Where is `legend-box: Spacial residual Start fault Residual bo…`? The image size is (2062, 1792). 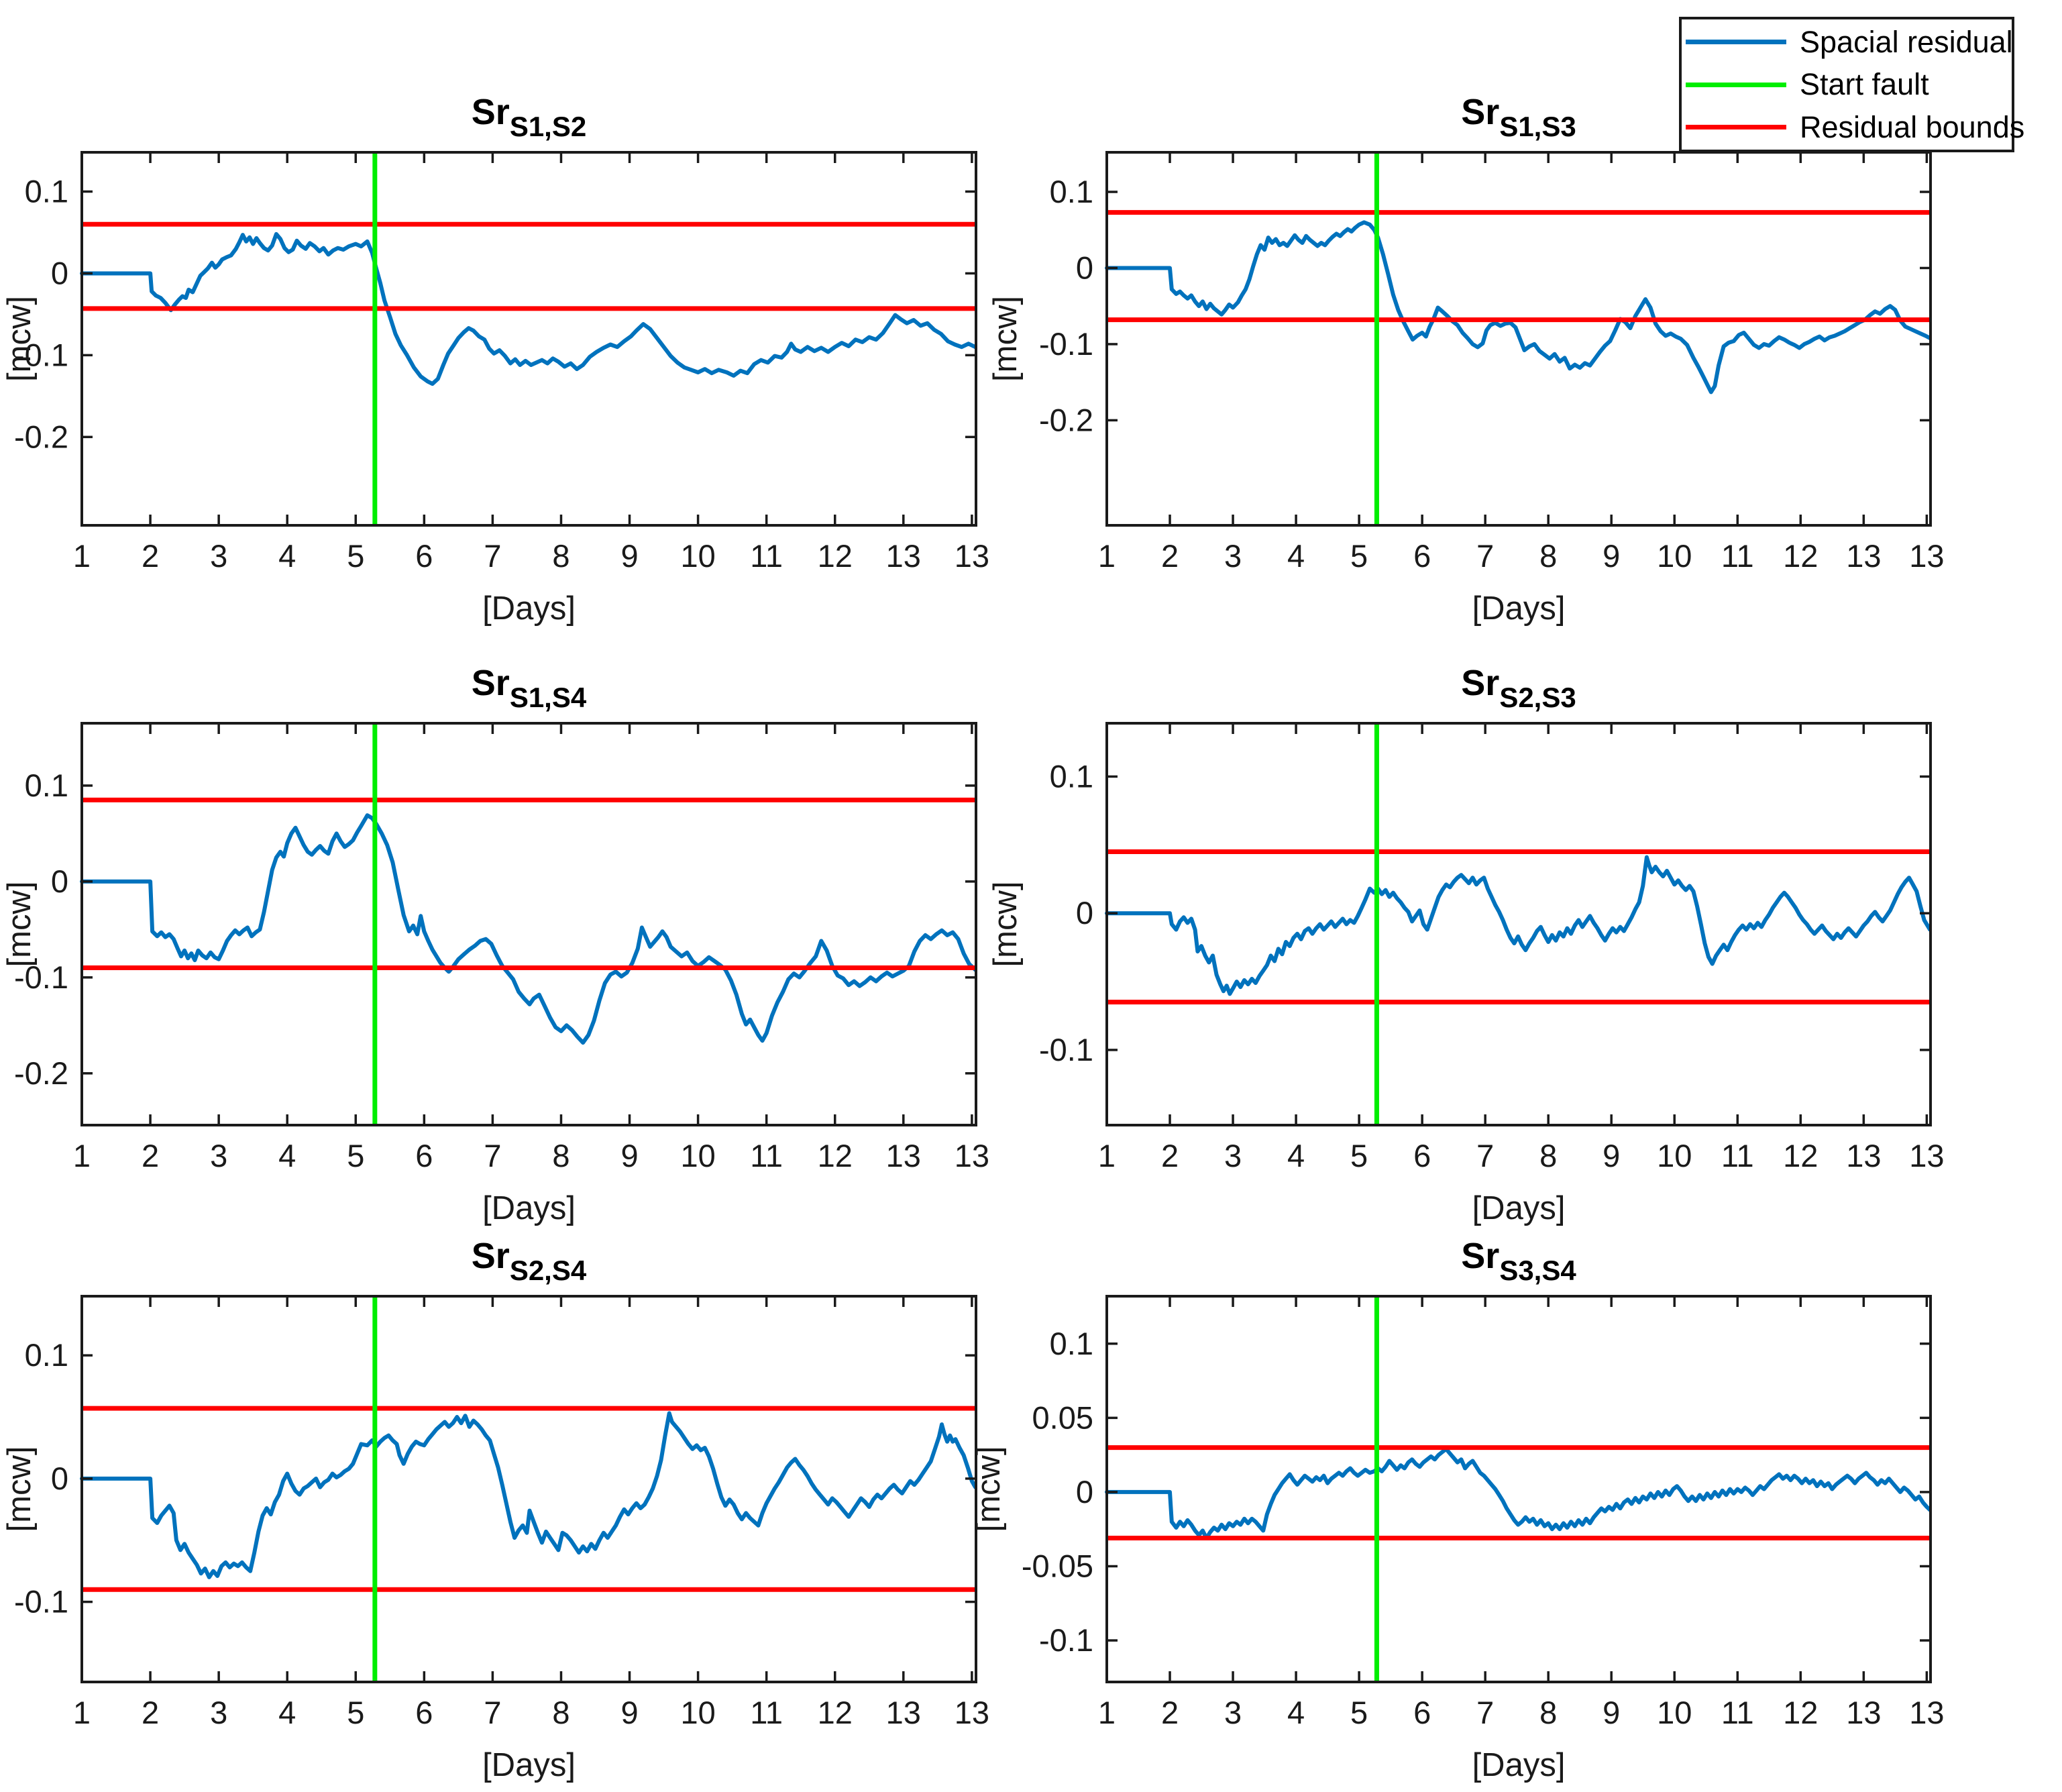 legend-box: Spacial residual Start fault Residual bo… is located at coordinates (1851, 84).